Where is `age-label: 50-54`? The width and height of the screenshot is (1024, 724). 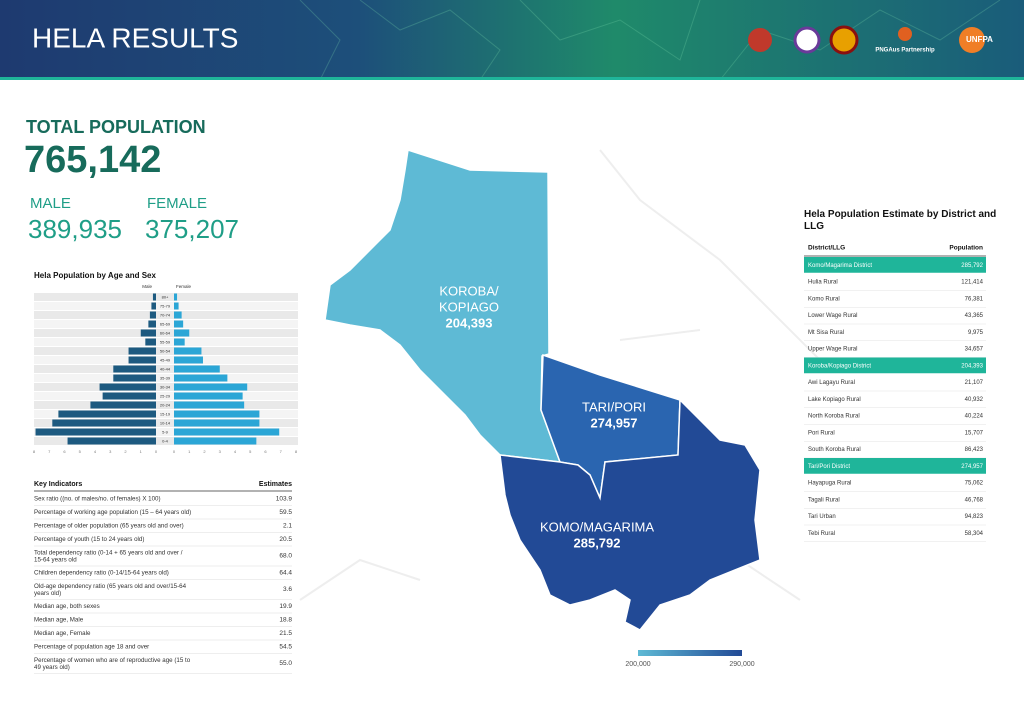
age-label: 50-54 is located at coordinates (165, 351).